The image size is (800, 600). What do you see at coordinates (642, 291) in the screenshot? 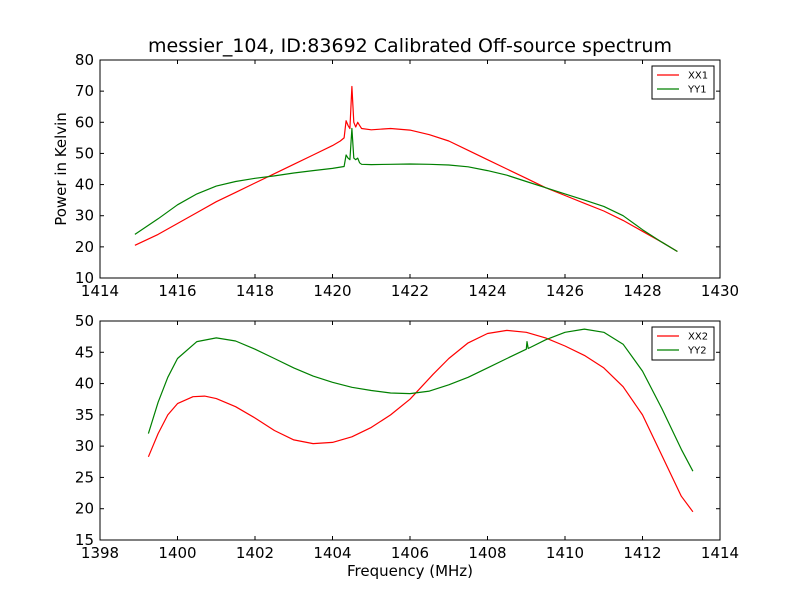
I see `x-tick-label: 1428` at bounding box center [642, 291].